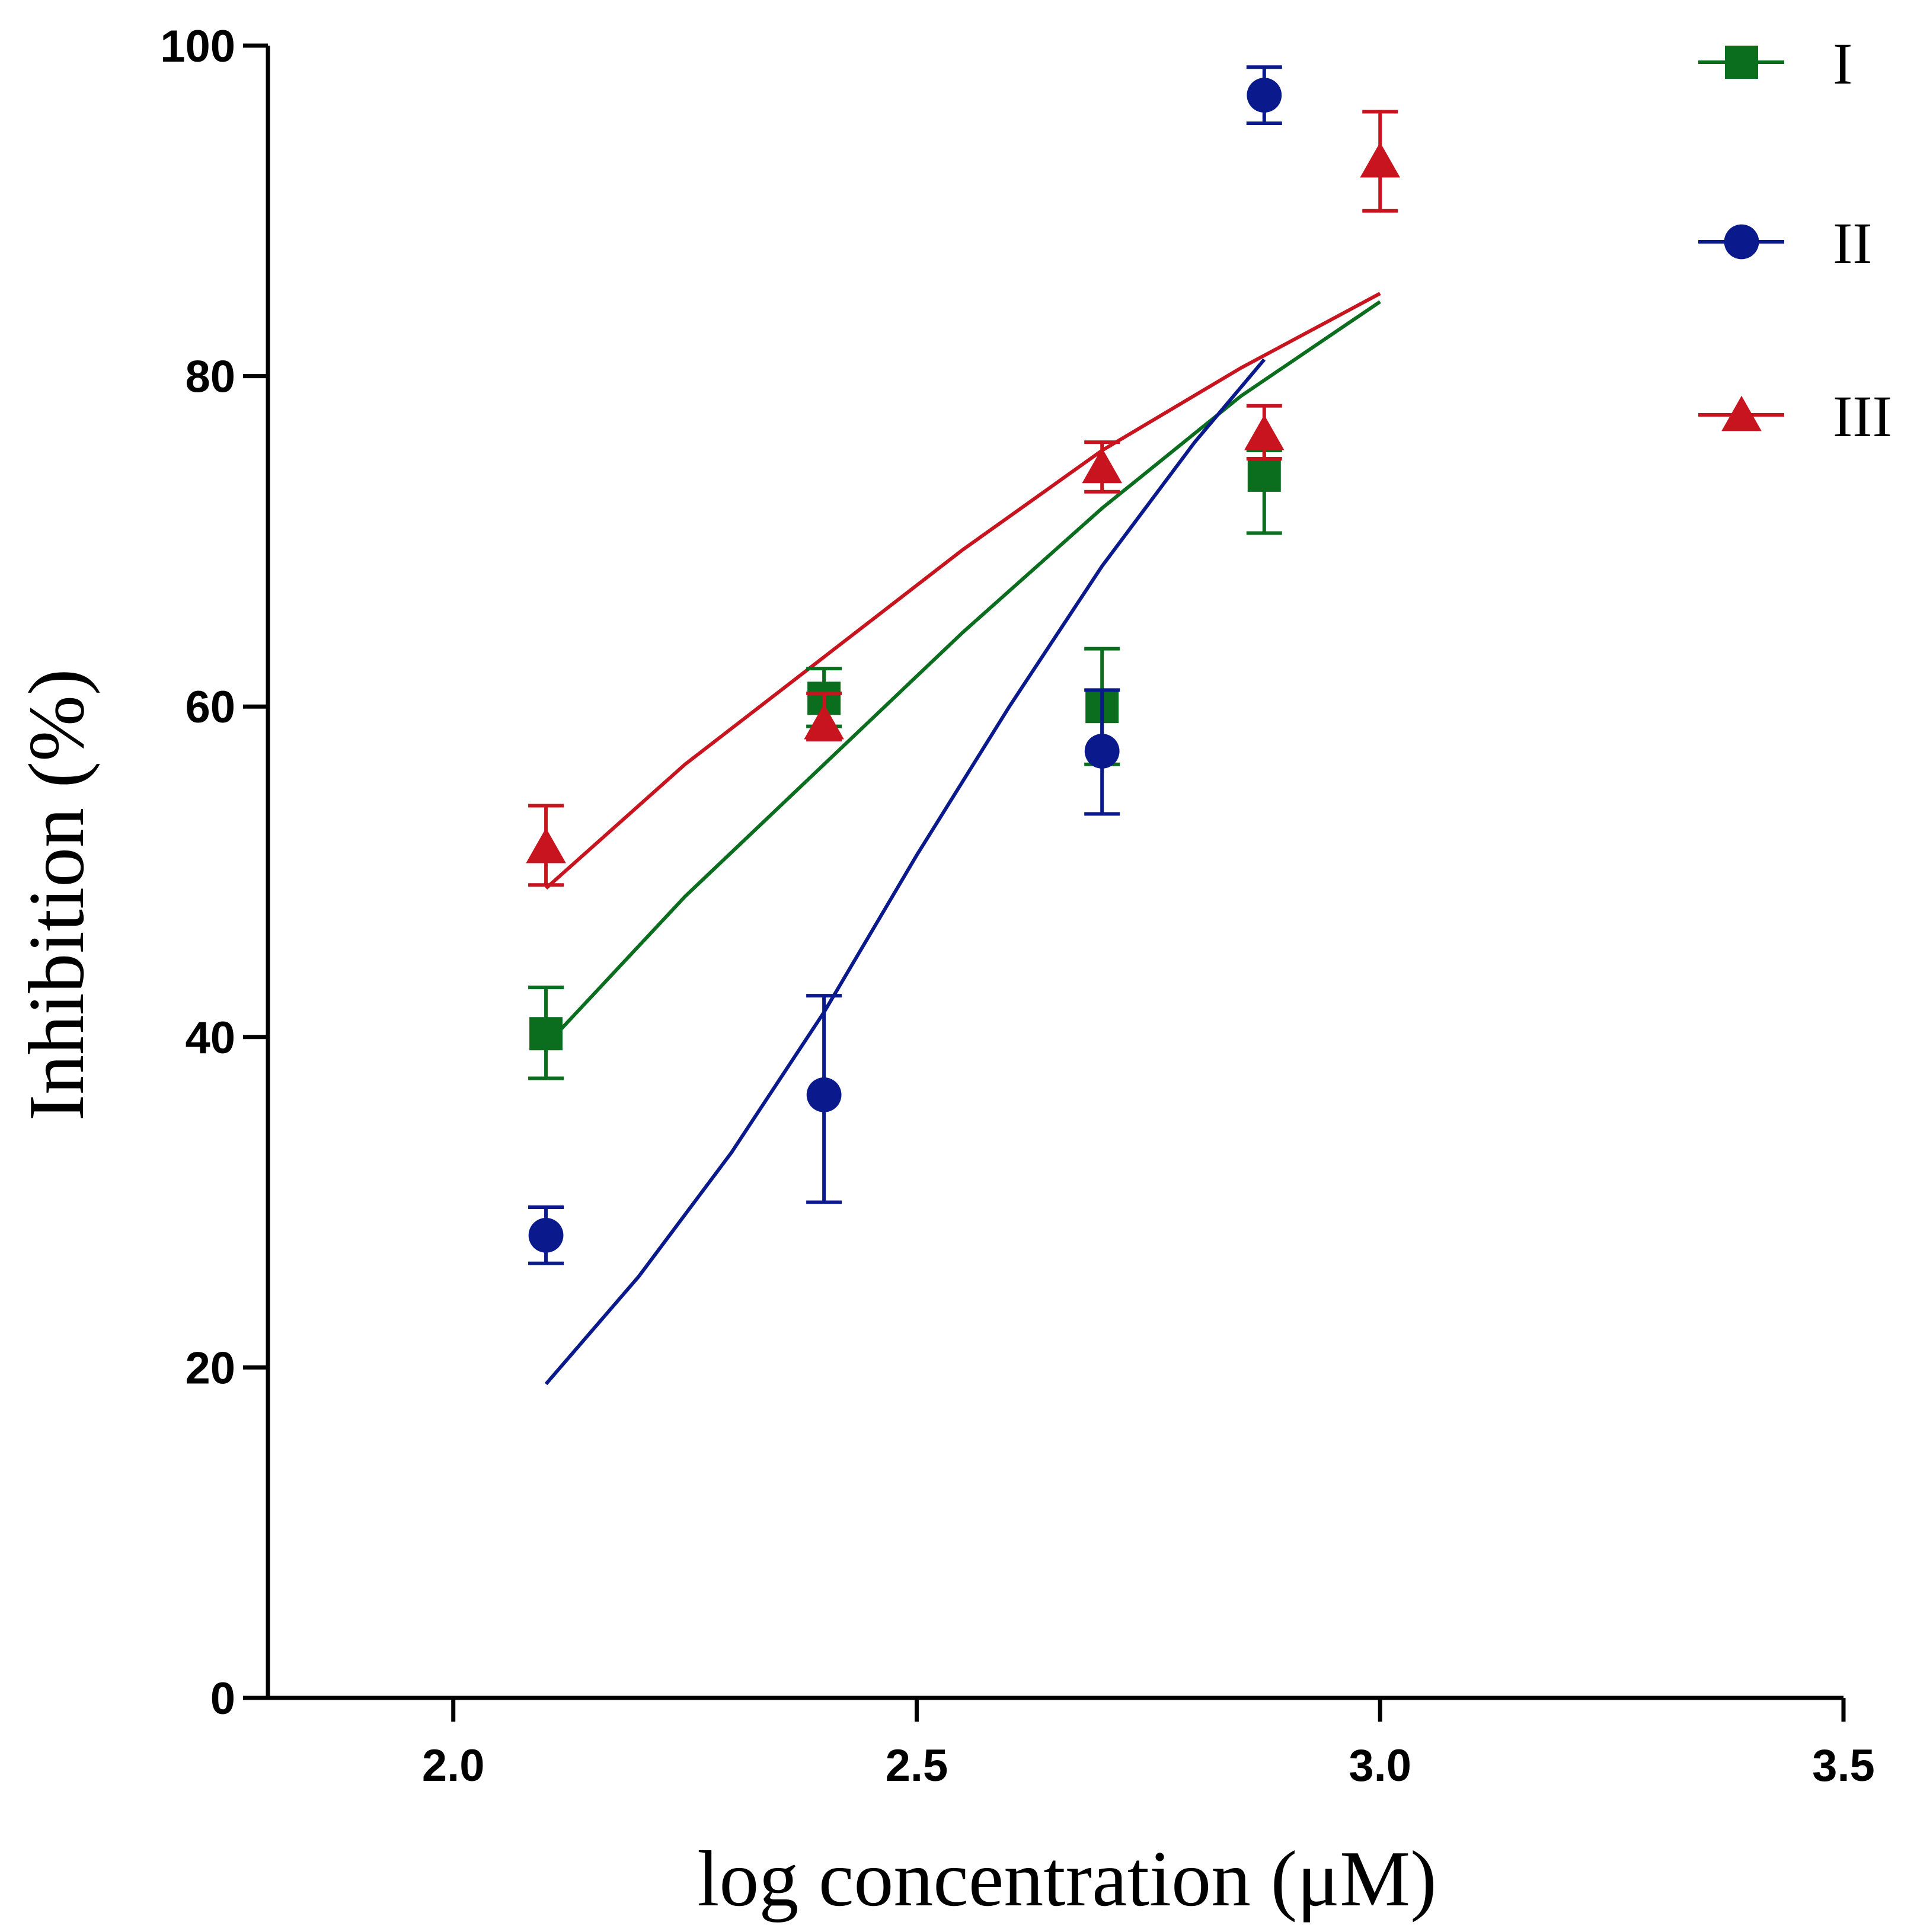 Image resolution: width=1917 pixels, height=1932 pixels. Describe the element at coordinates (56, 895) in the screenshot. I see `y-axis-title: Inhibition (%)` at that location.